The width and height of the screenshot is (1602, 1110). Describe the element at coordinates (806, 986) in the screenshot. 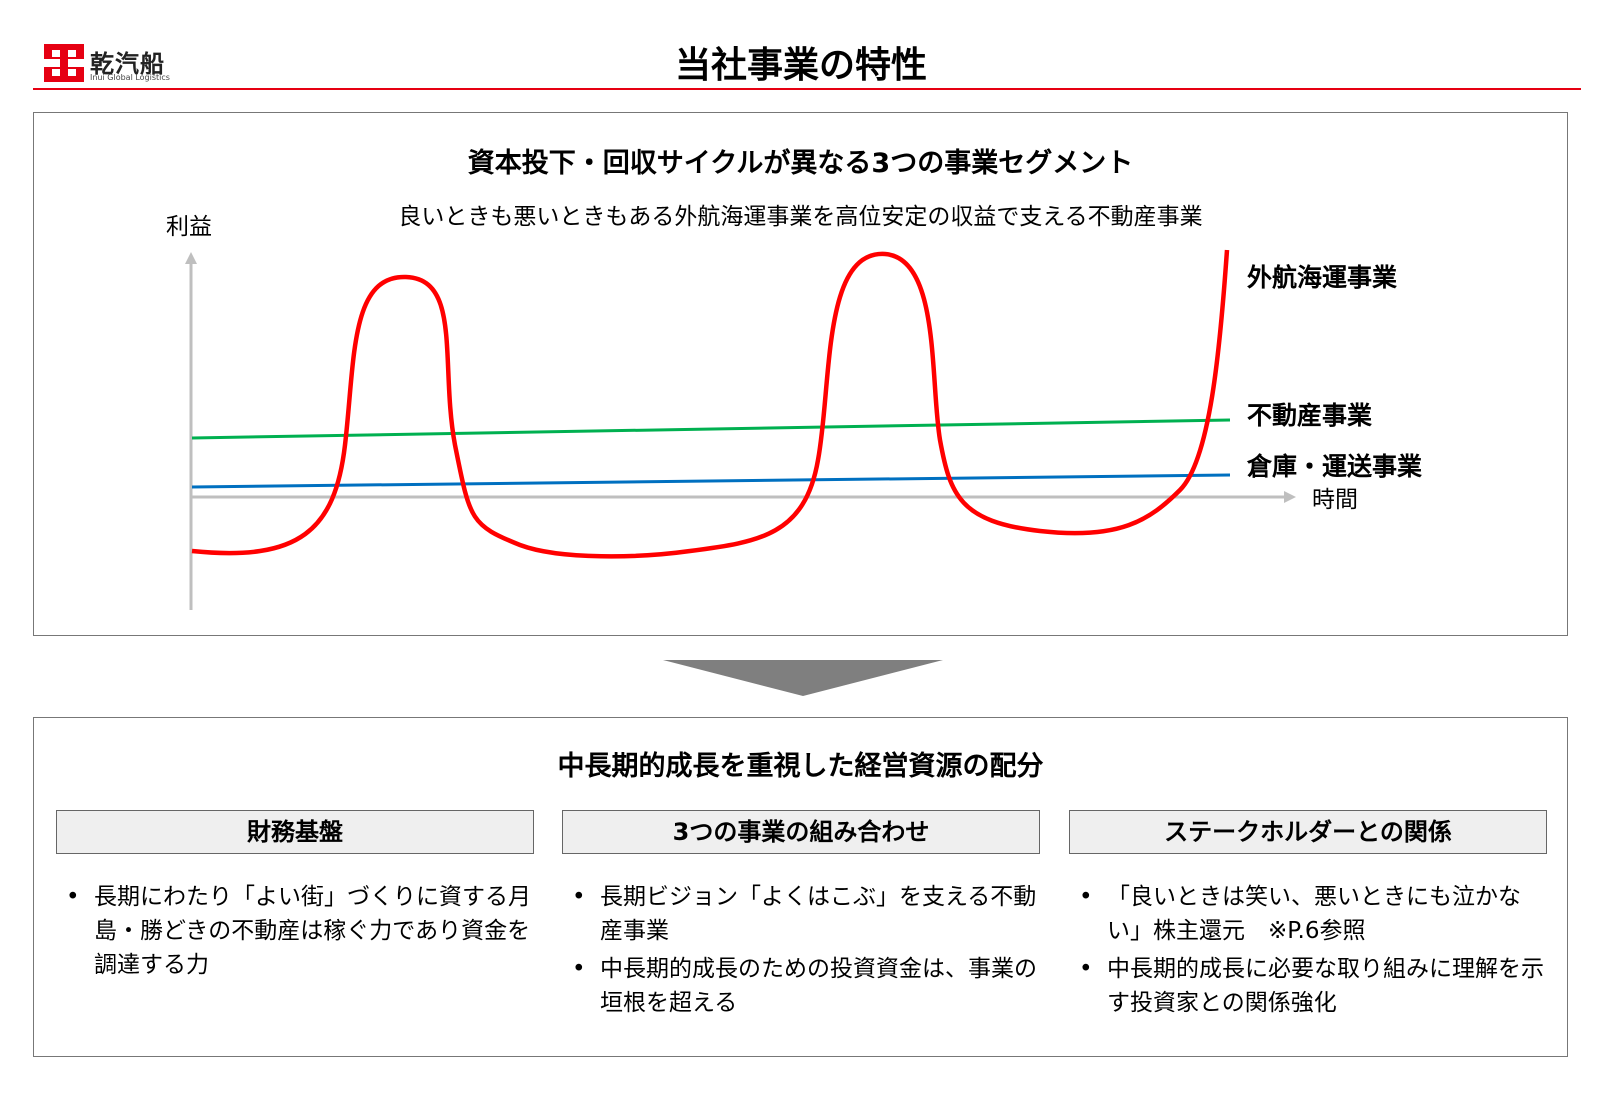

I see `bullet-item: 中長期的成長のための投資資金は、事業の垣根を超える` at that location.